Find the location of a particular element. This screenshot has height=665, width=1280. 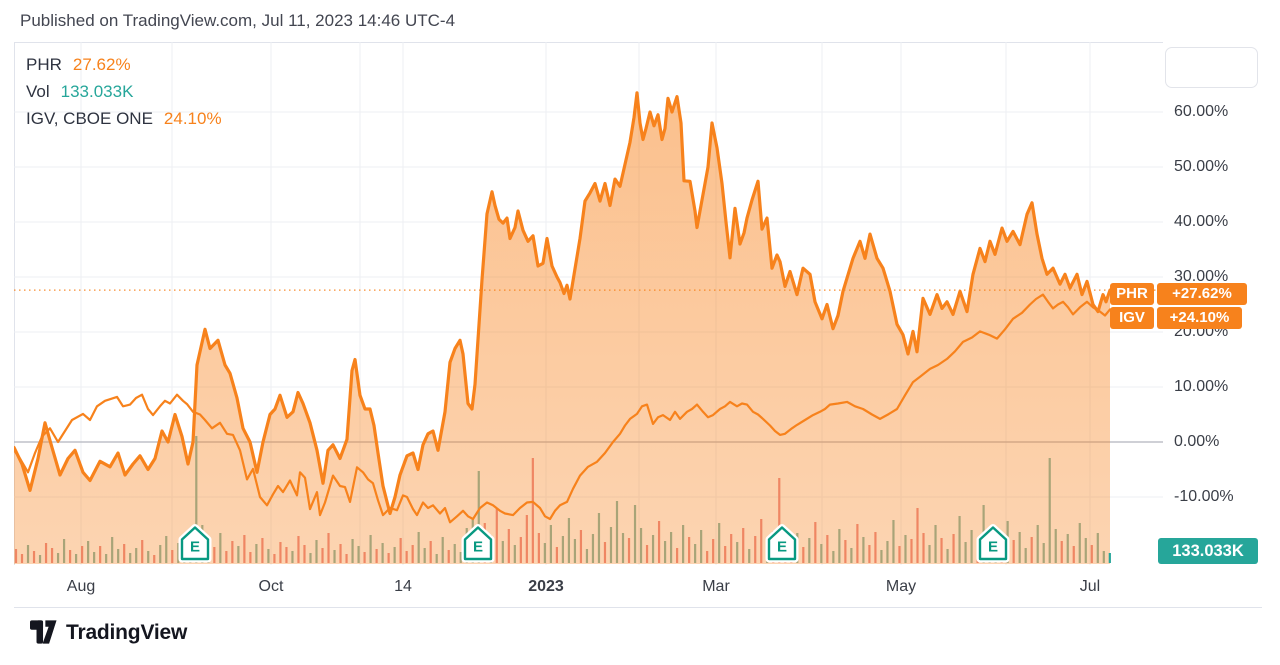

time-scale-label: Mar is located at coordinates (716, 586).